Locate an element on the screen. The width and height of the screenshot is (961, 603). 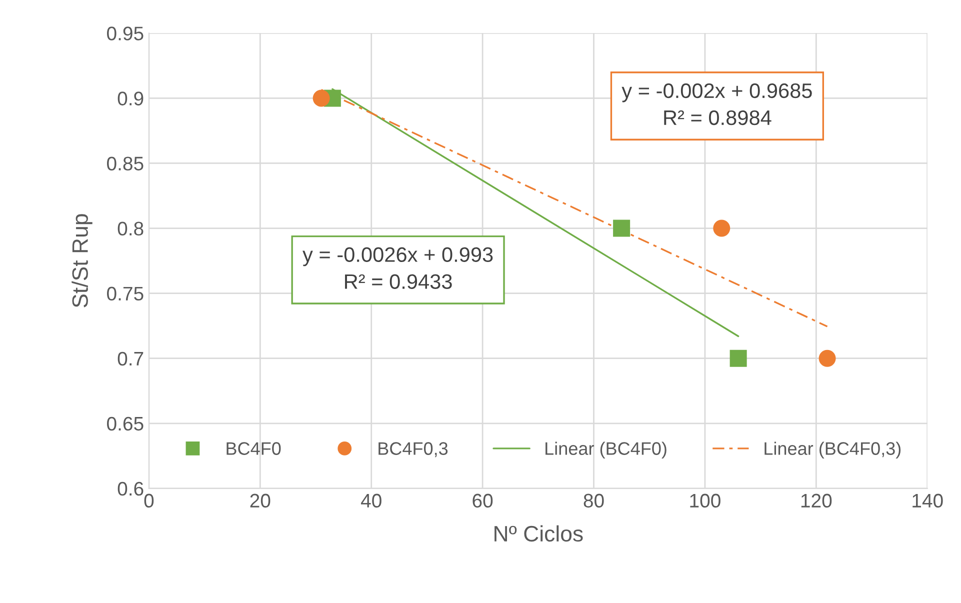
x-tick-label: 20 is located at coordinates (260, 501).